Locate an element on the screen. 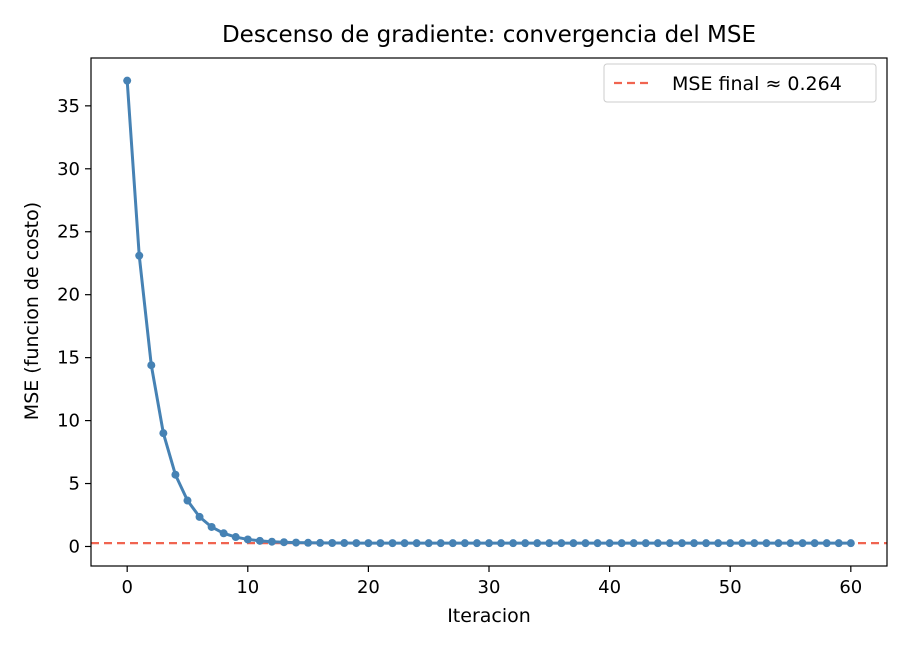  y-tick-label: 25 is located at coordinates (68, 232).